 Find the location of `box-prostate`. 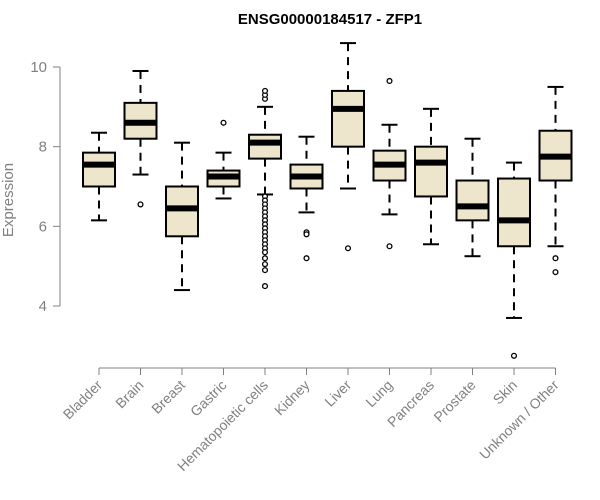

box-prostate is located at coordinates (472, 197).